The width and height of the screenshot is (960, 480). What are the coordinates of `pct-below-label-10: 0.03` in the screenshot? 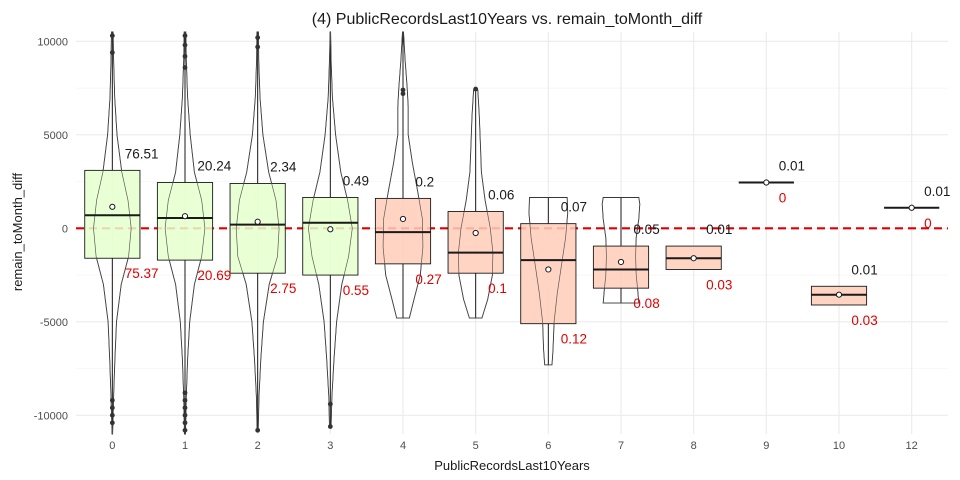 It's located at (864, 320).